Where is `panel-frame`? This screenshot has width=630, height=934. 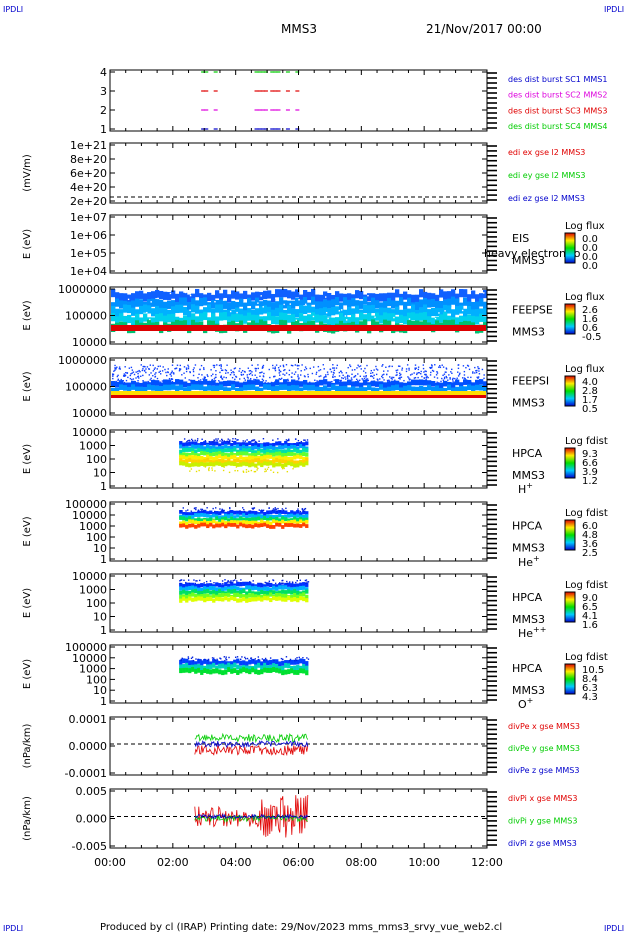
panel-frame is located at coordinates (298, 603).